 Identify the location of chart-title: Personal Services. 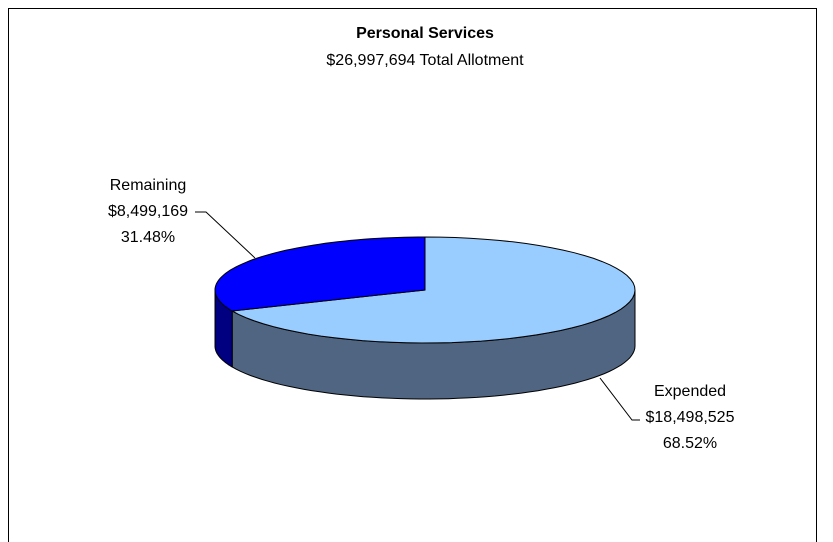
(425, 33).